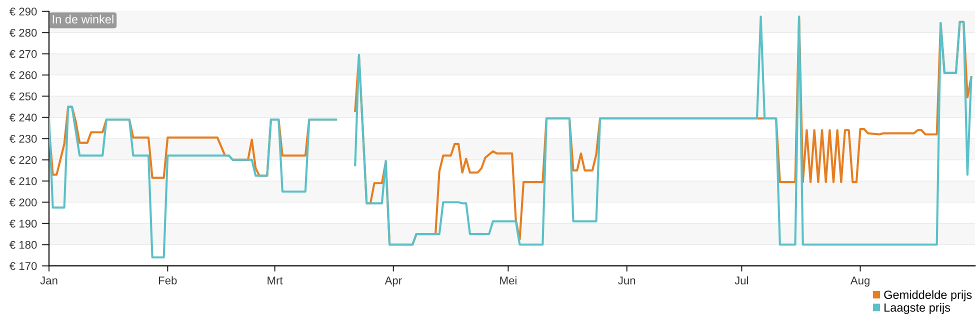 The height and width of the screenshot is (325, 980). Describe the element at coordinates (917, 308) in the screenshot. I see `legend-label: Laagste prijs` at that location.